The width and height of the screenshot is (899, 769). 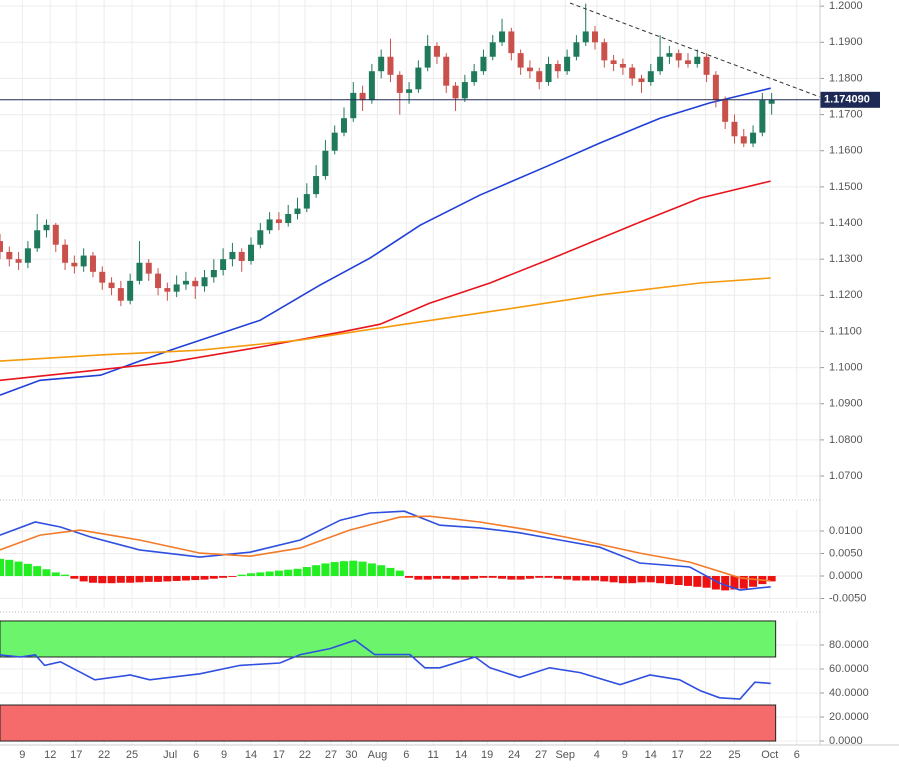 What do you see at coordinates (651, 755) in the screenshot?
I see `x-tick-label: 14` at bounding box center [651, 755].